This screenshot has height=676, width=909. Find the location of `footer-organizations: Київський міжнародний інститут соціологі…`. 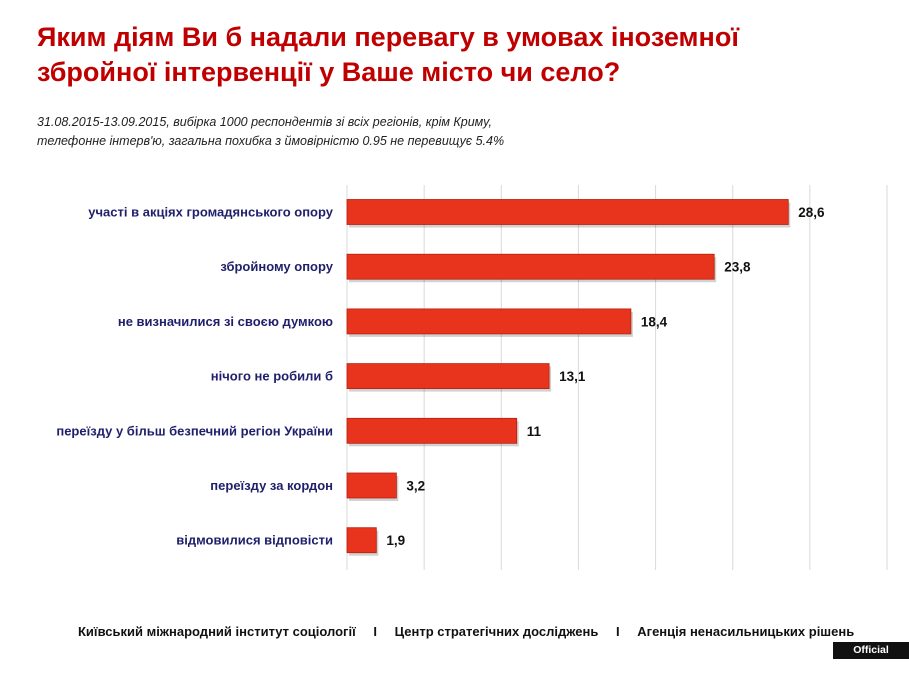

footer-organizations: Київський міжнародний інститут соціологі… is located at coordinates (466, 631).